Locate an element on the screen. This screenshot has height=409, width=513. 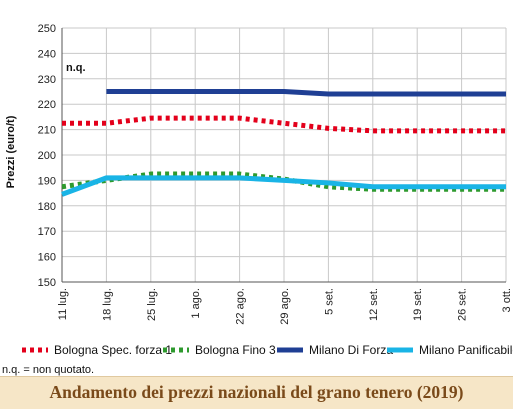
y-tick-label-200: 200 is located at coordinates (47, 156).